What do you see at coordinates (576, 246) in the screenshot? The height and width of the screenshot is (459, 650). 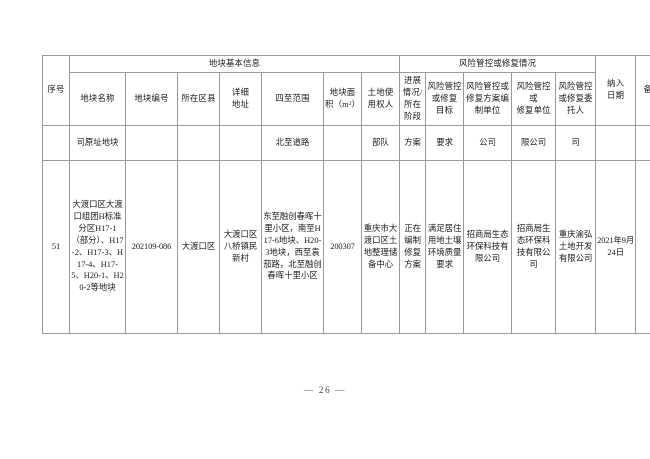 I see `cell-trustee: 重庆渝弘土地开发有限公司` at bounding box center [576, 246].